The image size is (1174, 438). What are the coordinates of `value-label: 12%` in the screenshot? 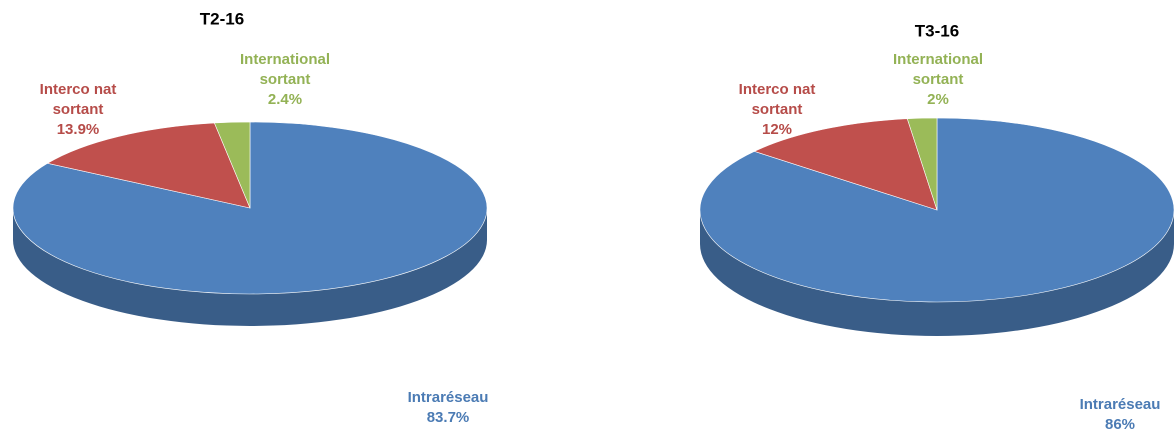 It's located at (777, 129).